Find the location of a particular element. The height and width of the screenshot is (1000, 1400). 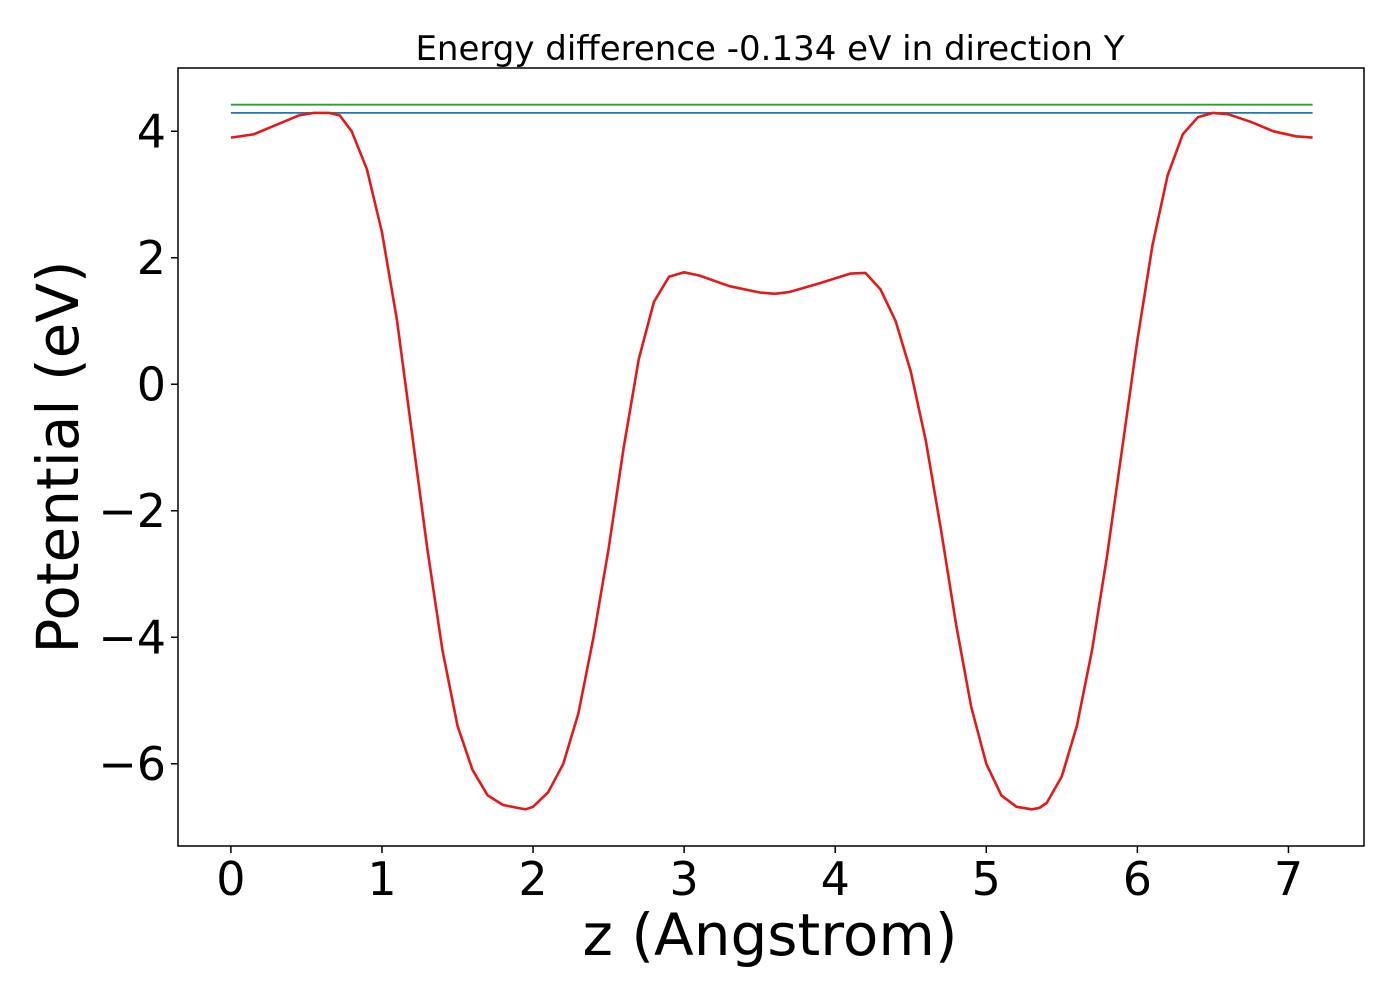

x-axis-label: z (Angstrom) is located at coordinates (770, 935).